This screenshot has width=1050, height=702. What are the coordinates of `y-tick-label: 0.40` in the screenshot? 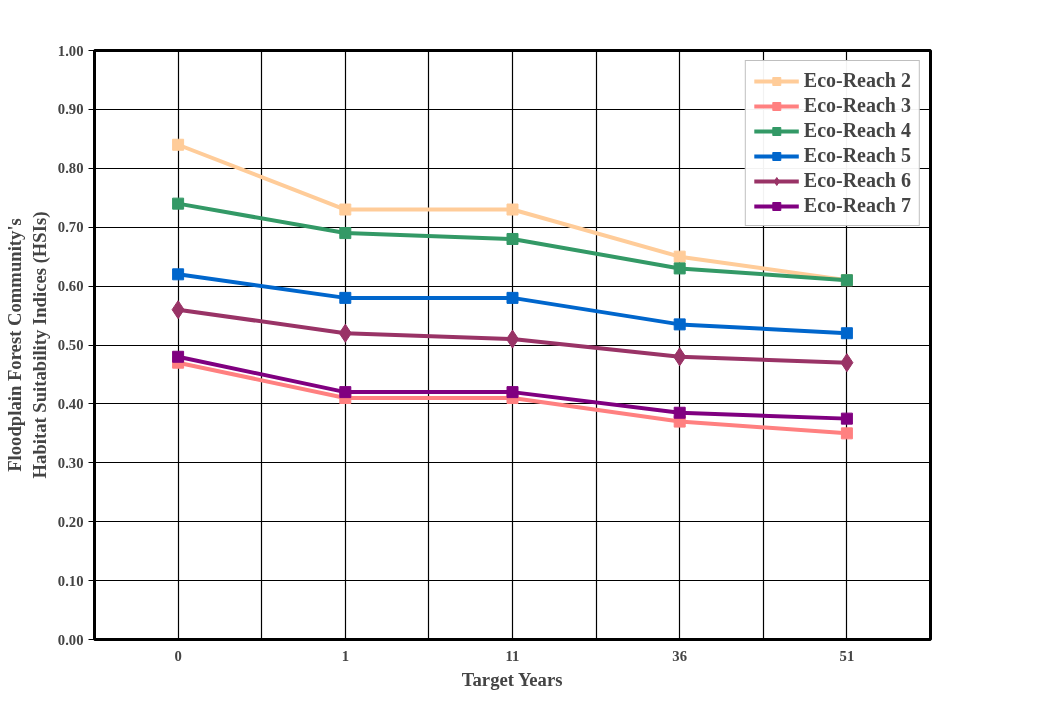 It's located at (70, 403).